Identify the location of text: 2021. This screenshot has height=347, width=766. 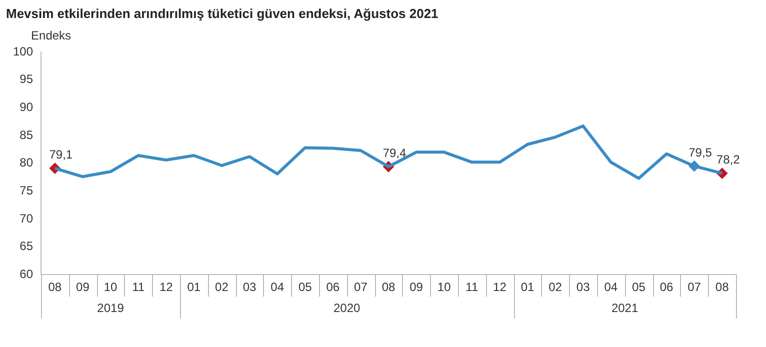
(624, 307).